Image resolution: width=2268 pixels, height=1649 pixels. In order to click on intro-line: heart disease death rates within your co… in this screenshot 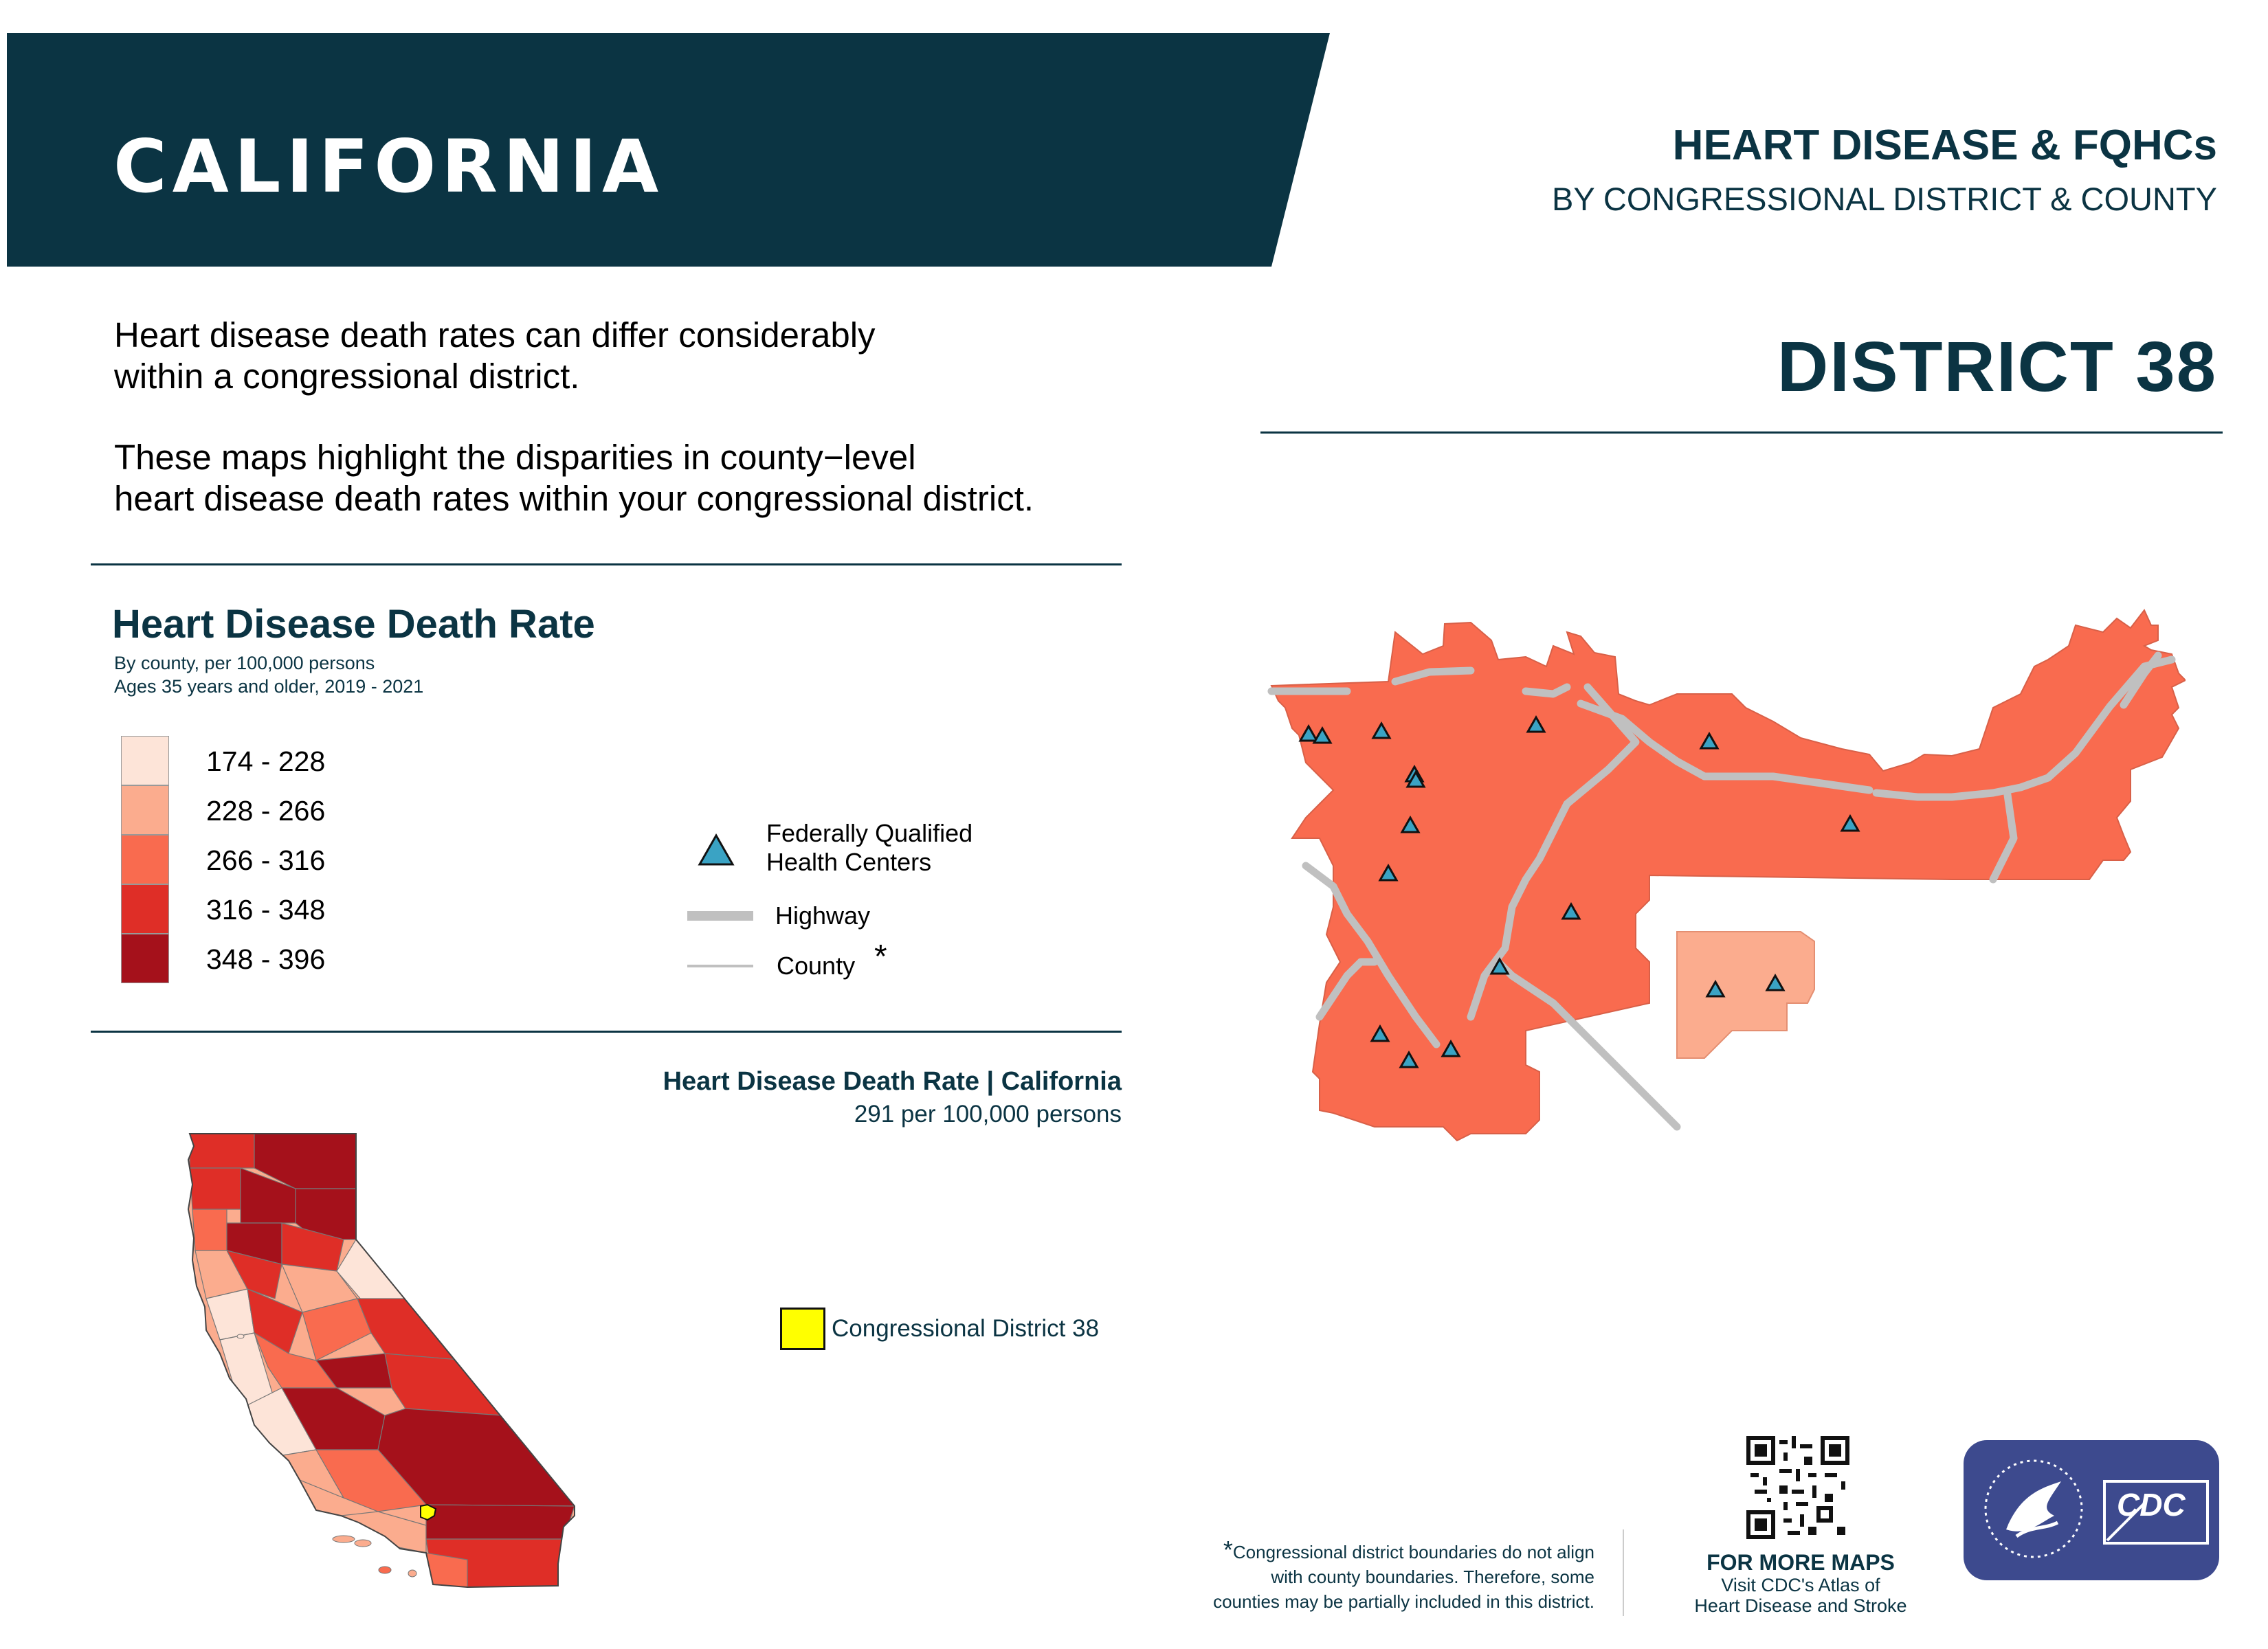, I will do `click(574, 498)`.